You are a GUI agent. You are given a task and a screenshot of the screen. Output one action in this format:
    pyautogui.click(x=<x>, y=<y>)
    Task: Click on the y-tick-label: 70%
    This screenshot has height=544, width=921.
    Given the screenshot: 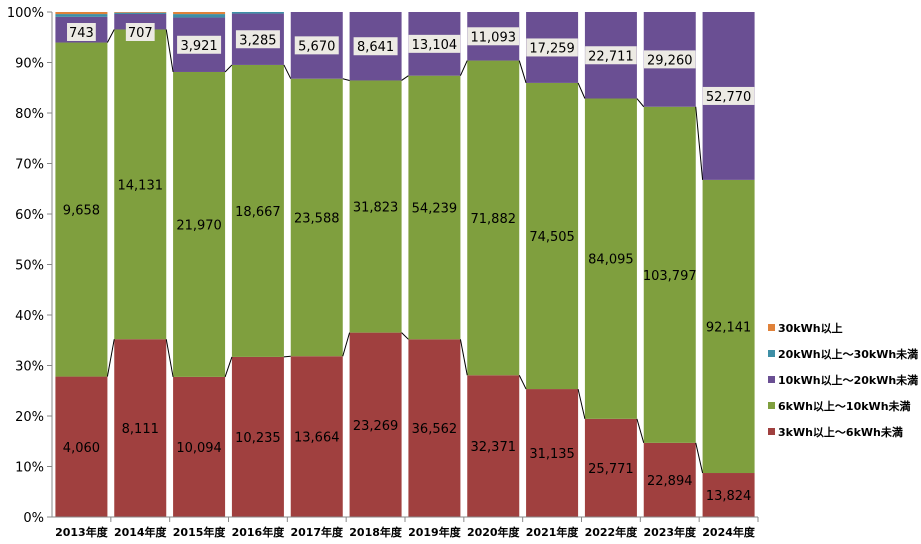 What is the action you would take?
    pyautogui.click(x=29, y=165)
    